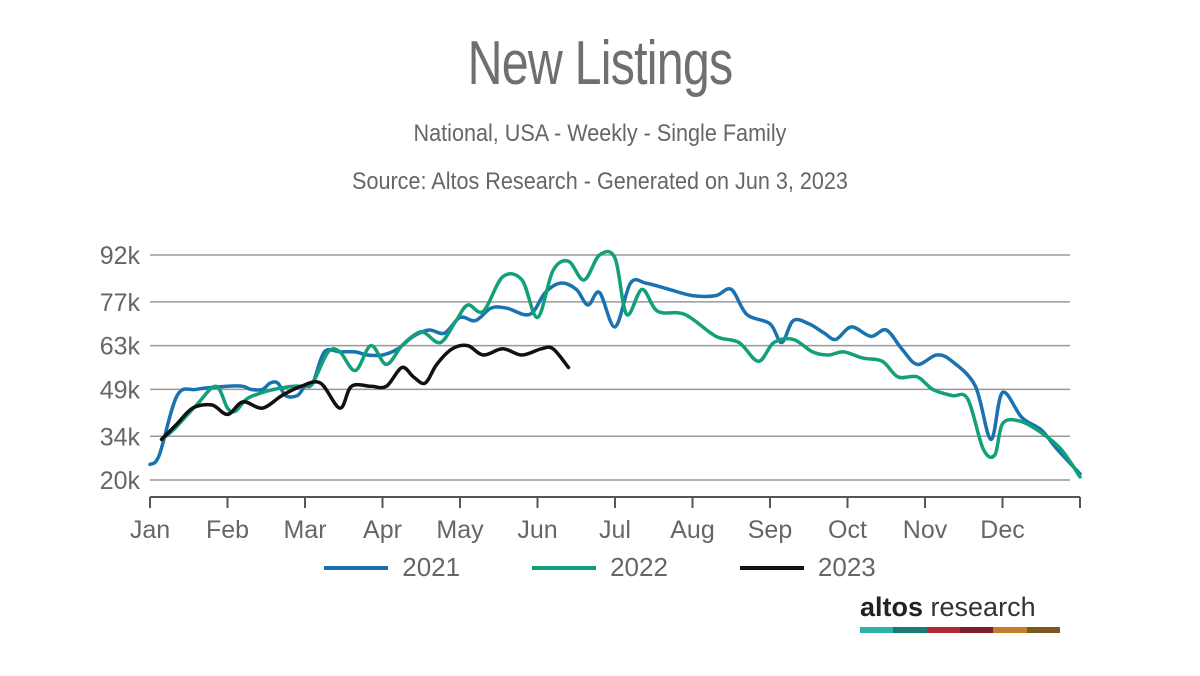 This screenshot has height=676, width=1200. What do you see at coordinates (120, 303) in the screenshot?
I see `y-tick-label: 77k` at bounding box center [120, 303].